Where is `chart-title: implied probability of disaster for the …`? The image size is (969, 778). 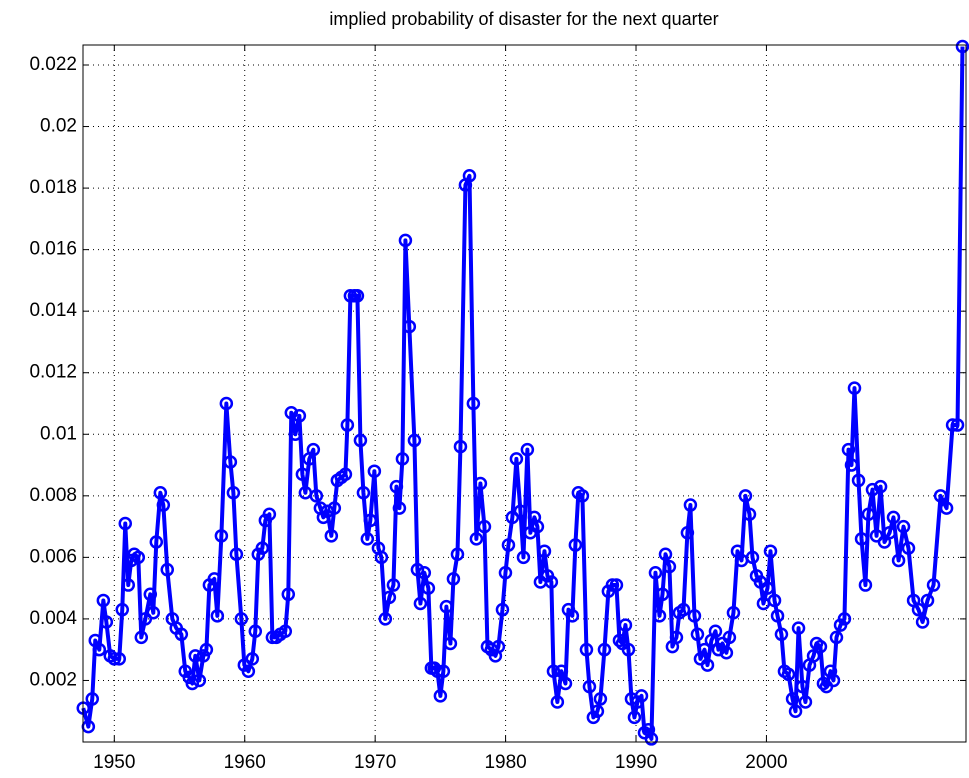 chart-title: implied probability of disaster for the … is located at coordinates (523, 19).